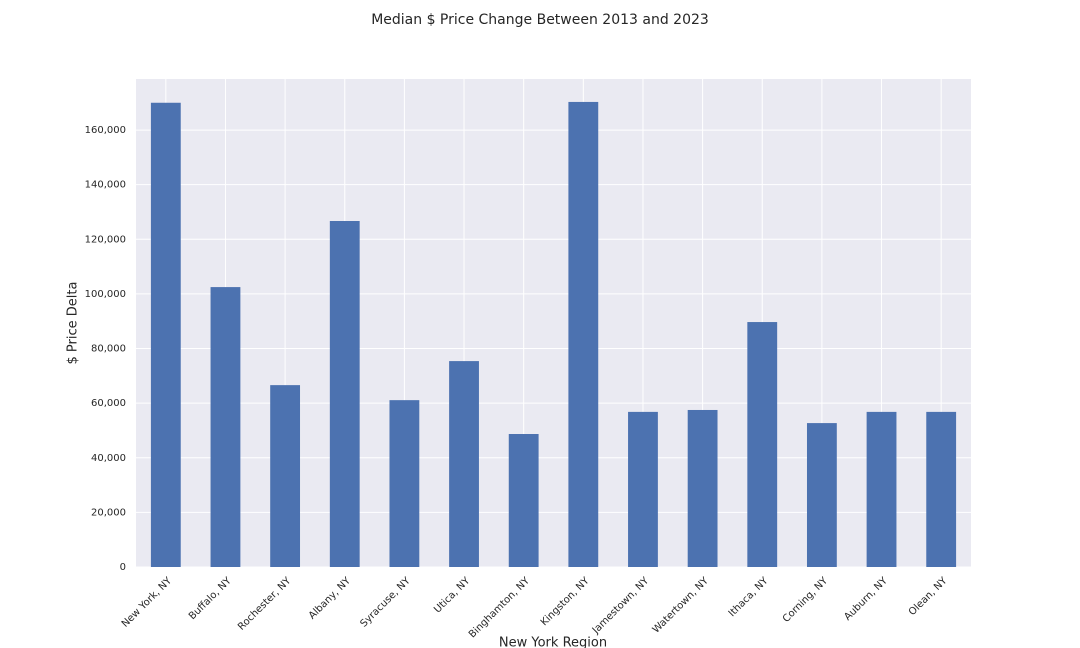 The height and width of the screenshot is (648, 1080). I want to click on y-tick-label: 100,000, so click(105, 294).